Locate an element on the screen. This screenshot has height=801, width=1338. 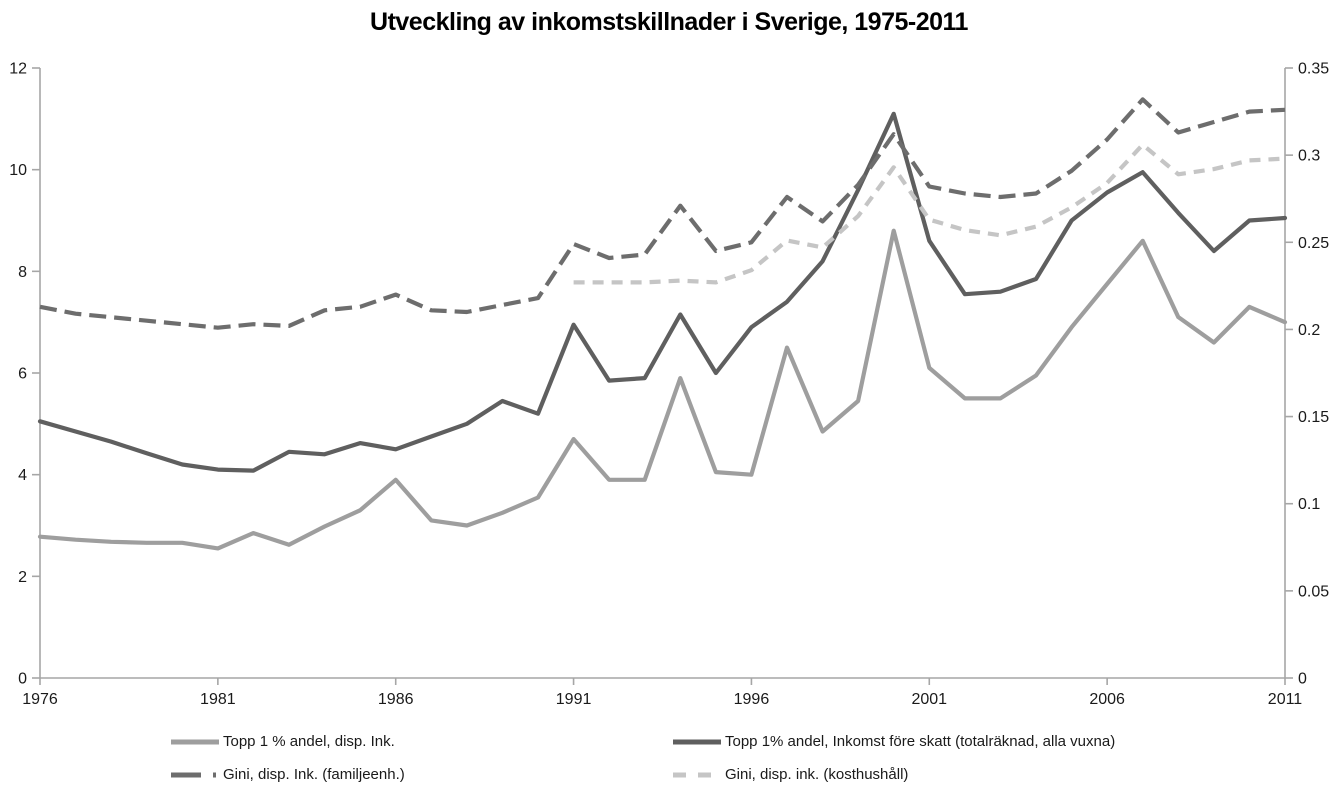
tick-label: 0.3 is located at coordinates (1309, 156).